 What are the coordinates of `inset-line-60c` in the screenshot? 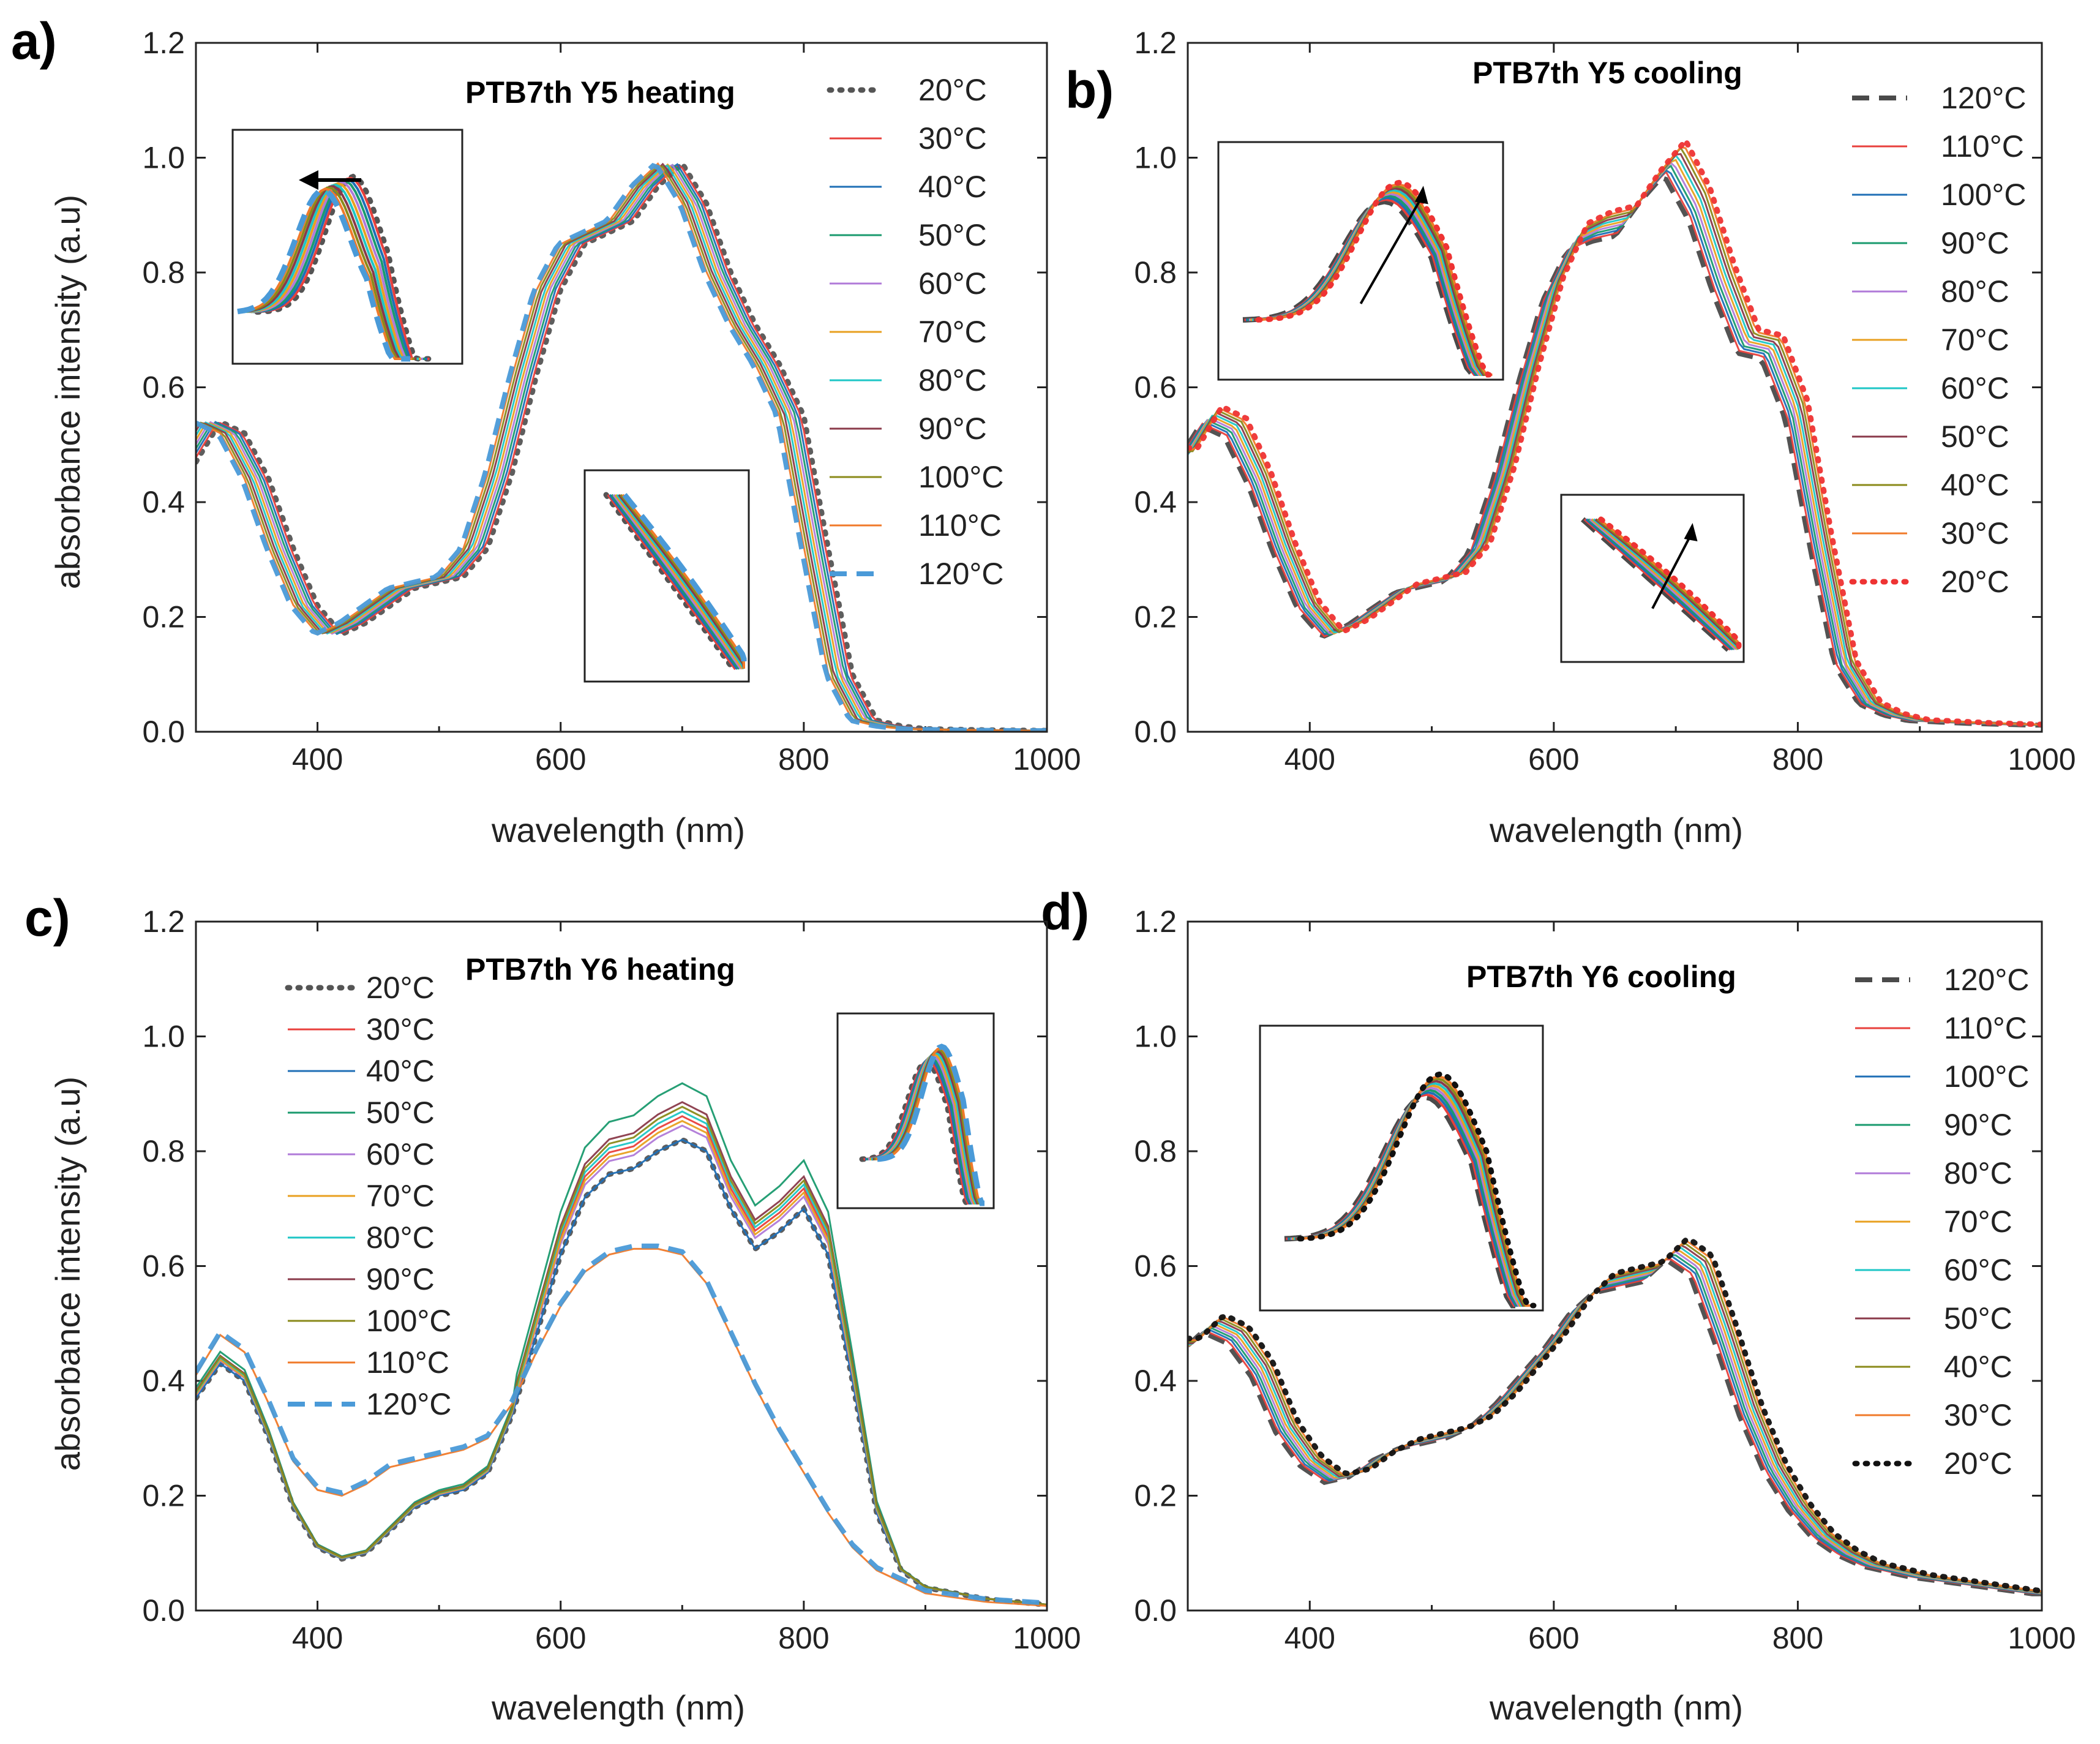 It's located at (677, 582).